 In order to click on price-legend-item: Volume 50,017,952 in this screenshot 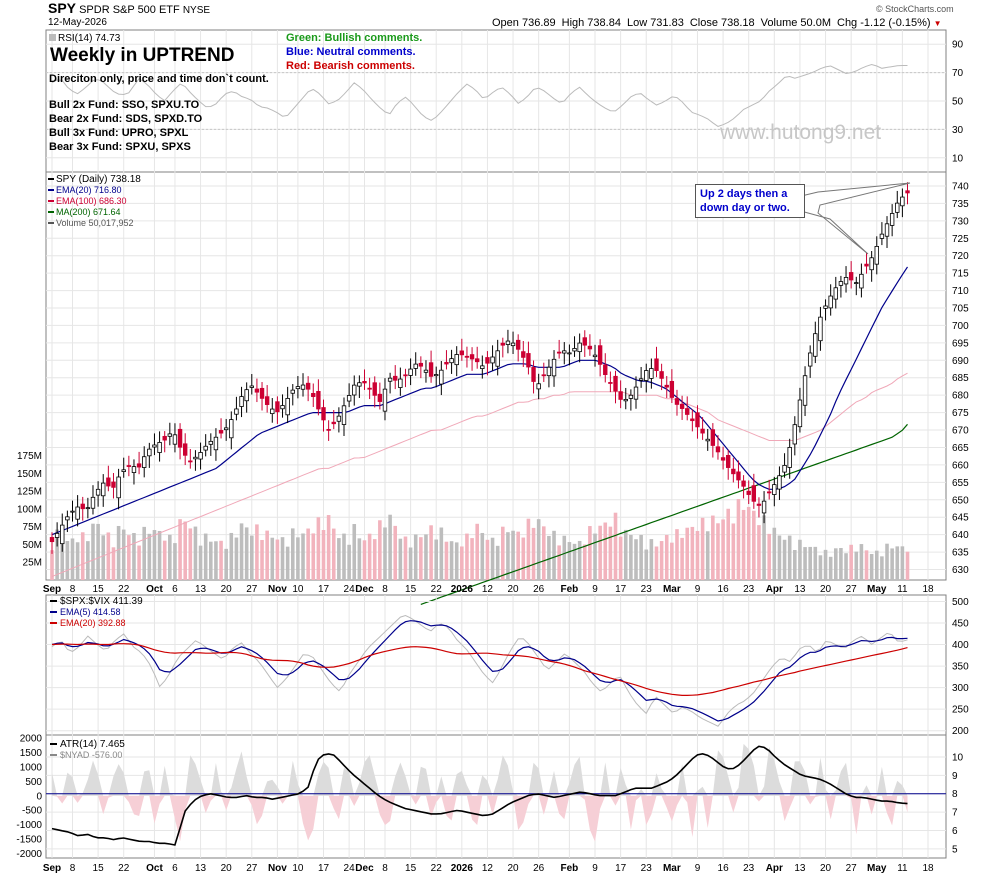, I will do `click(95, 223)`.